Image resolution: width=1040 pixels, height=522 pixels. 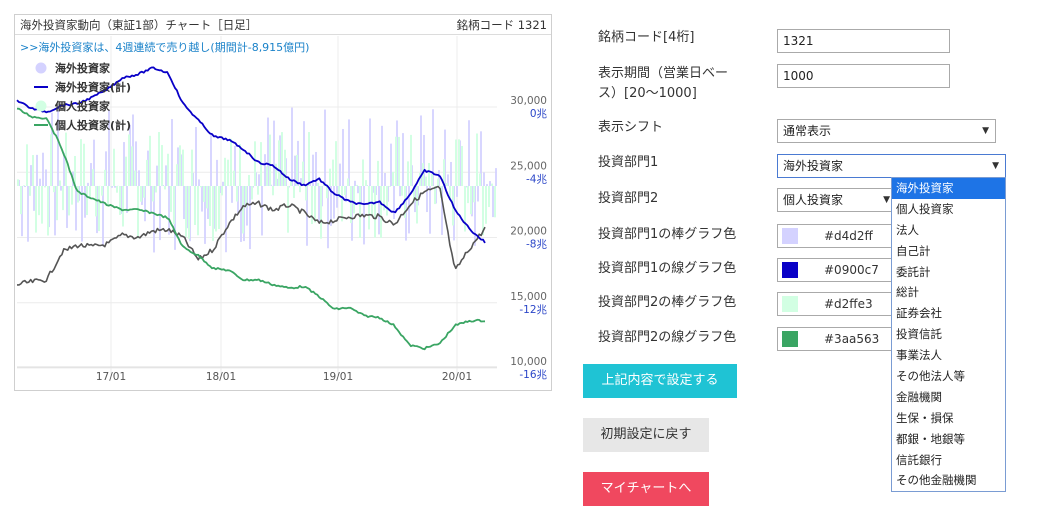 What do you see at coordinates (111, 377) in the screenshot?
I see `x-tick-label: 17/01` at bounding box center [111, 377].